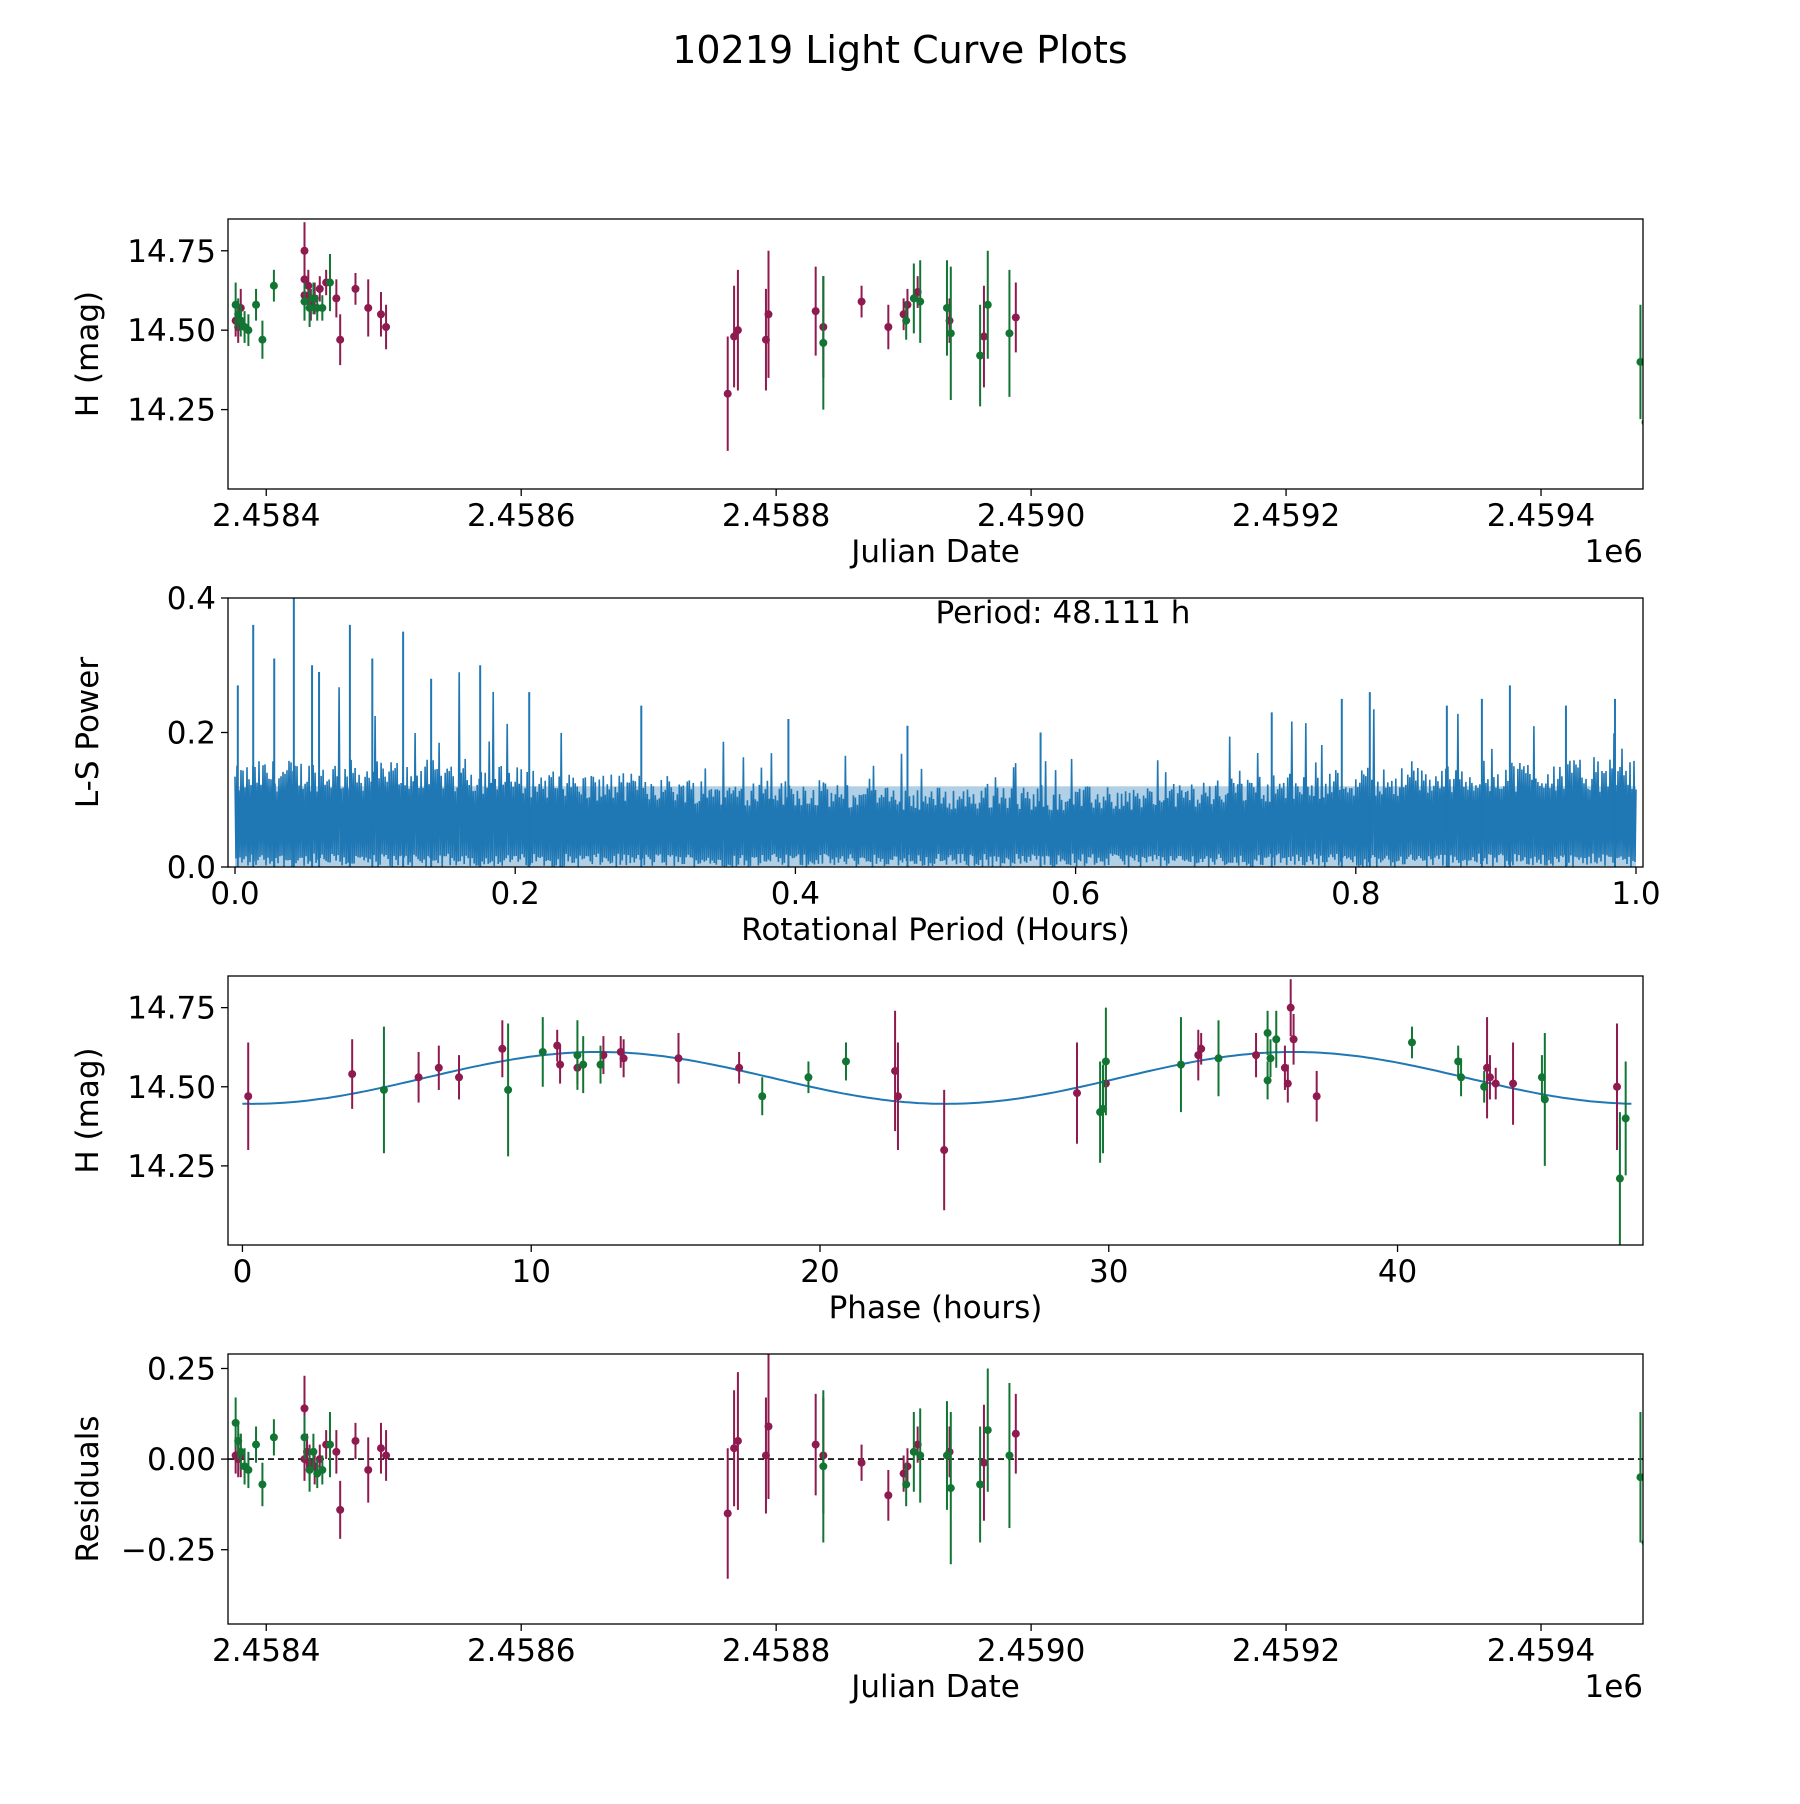 This screenshot has height=1804, width=1800. What do you see at coordinates (515, 894) in the screenshot?
I see `x-tick-label: 0.2` at bounding box center [515, 894].